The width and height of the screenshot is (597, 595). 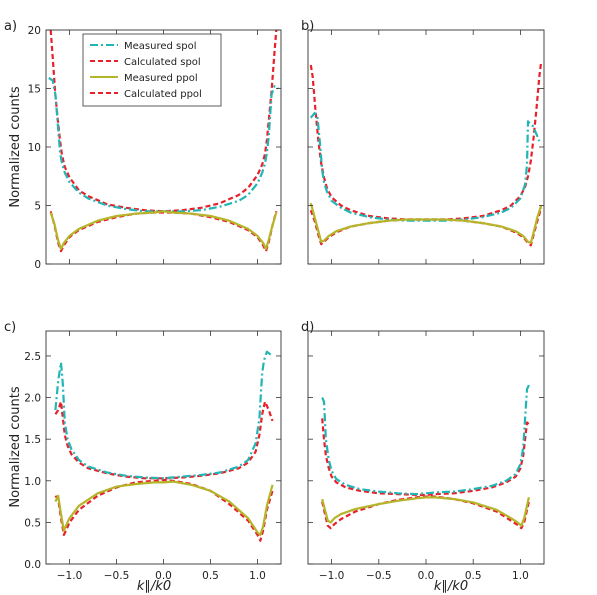 I want to click on series-line-measured-ppol-c, so click(x=164, y=508).